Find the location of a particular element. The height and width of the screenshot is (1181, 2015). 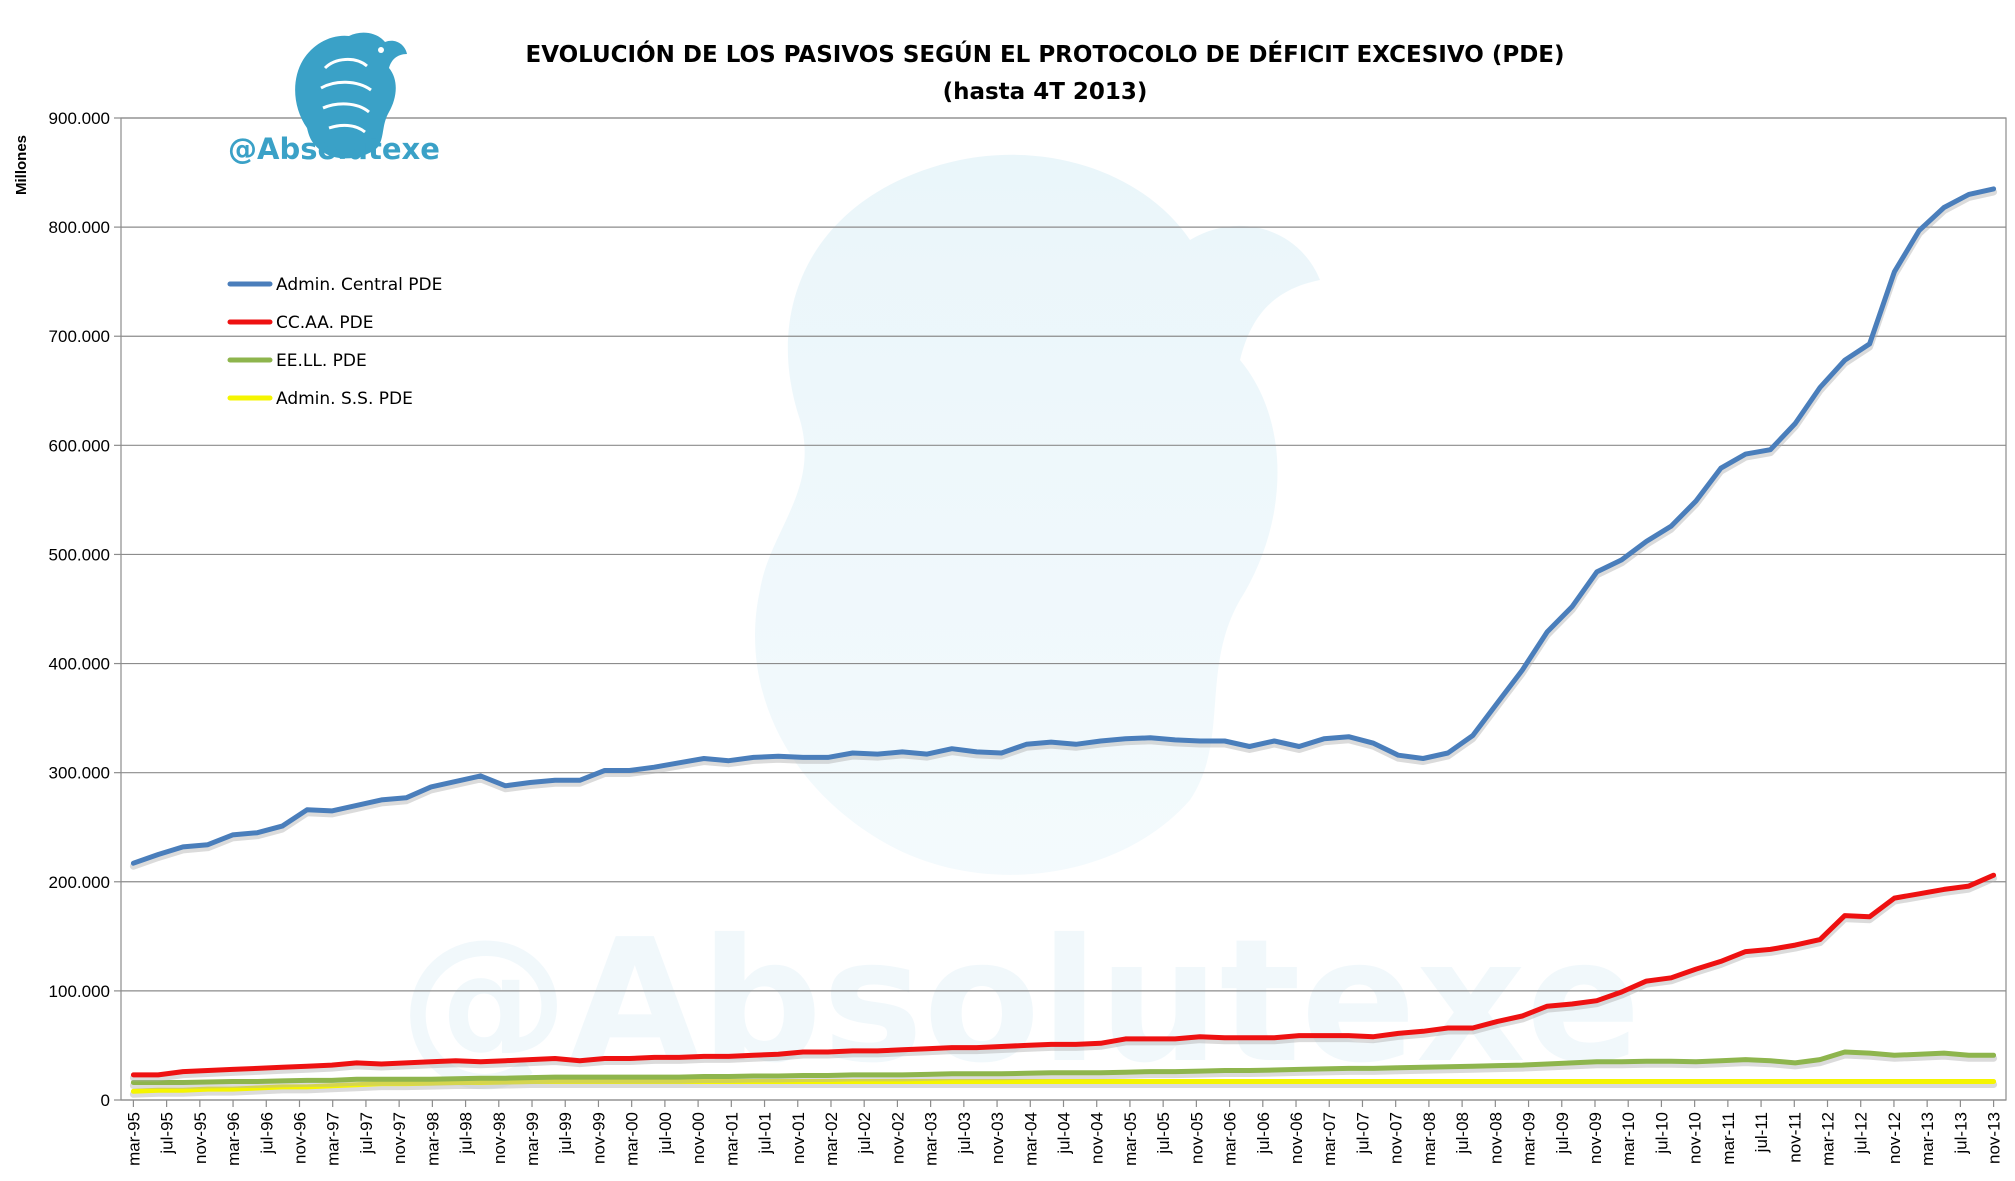

x-tick-label: mar-11 is located at coordinates (1728, 1138).